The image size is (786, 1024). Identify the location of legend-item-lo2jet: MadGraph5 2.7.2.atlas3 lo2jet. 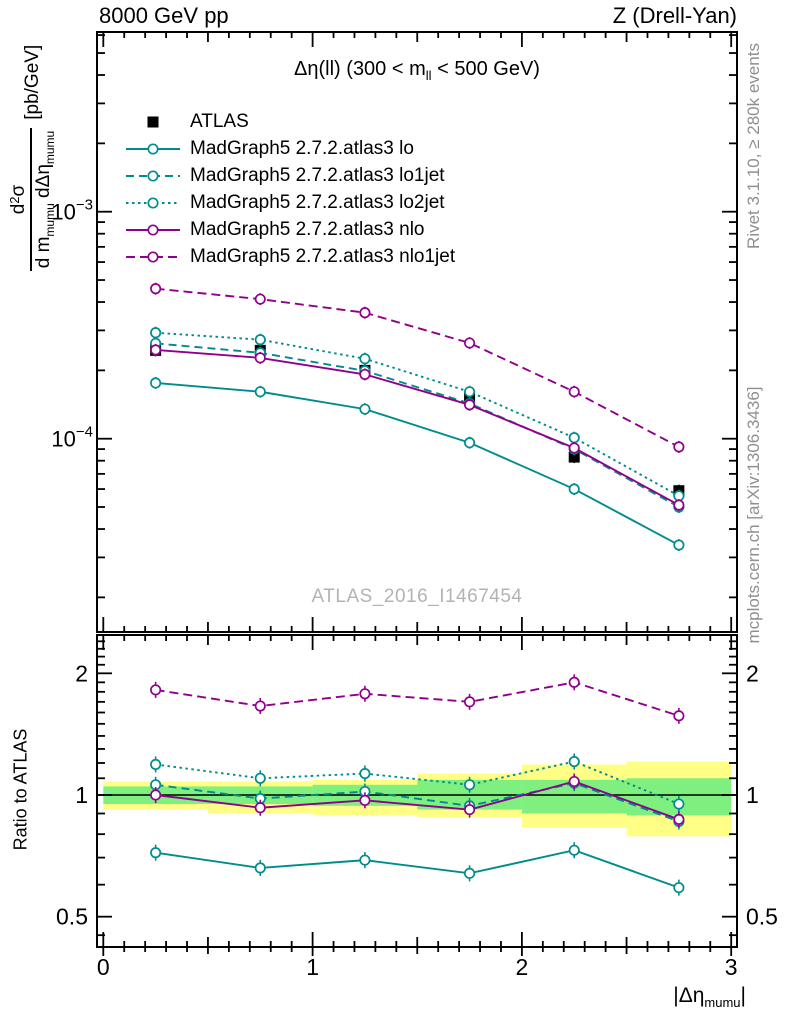
(290, 202).